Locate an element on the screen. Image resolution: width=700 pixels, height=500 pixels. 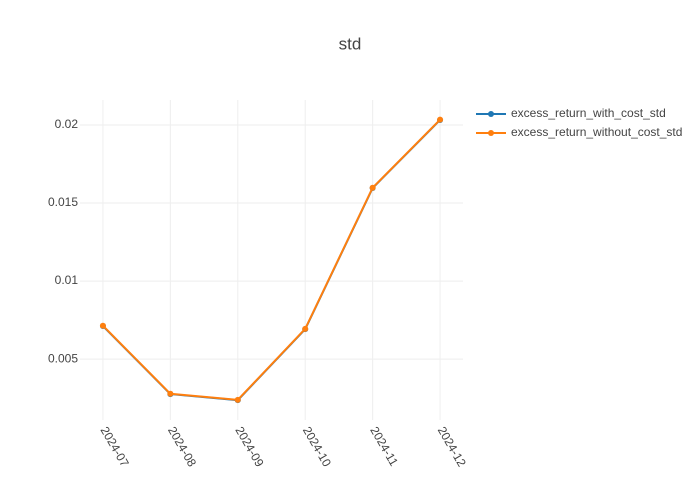
x-tick-label: 2024-12 is located at coordinates (452, 446).